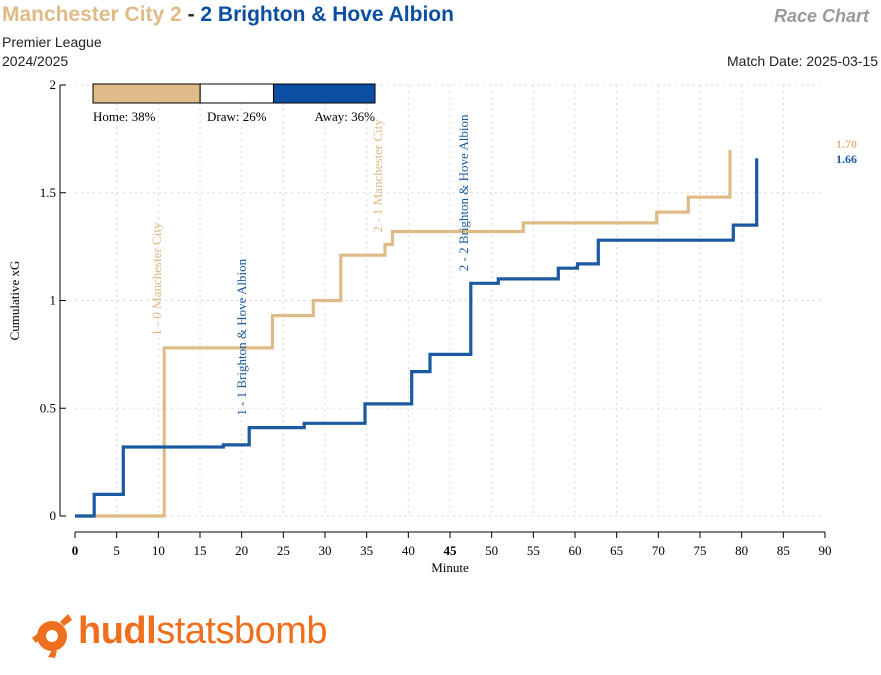 This screenshot has width=881, height=675. Describe the element at coordinates (846, 144) in the screenshot. I see `final-xg-label-home: 1.70` at that location.